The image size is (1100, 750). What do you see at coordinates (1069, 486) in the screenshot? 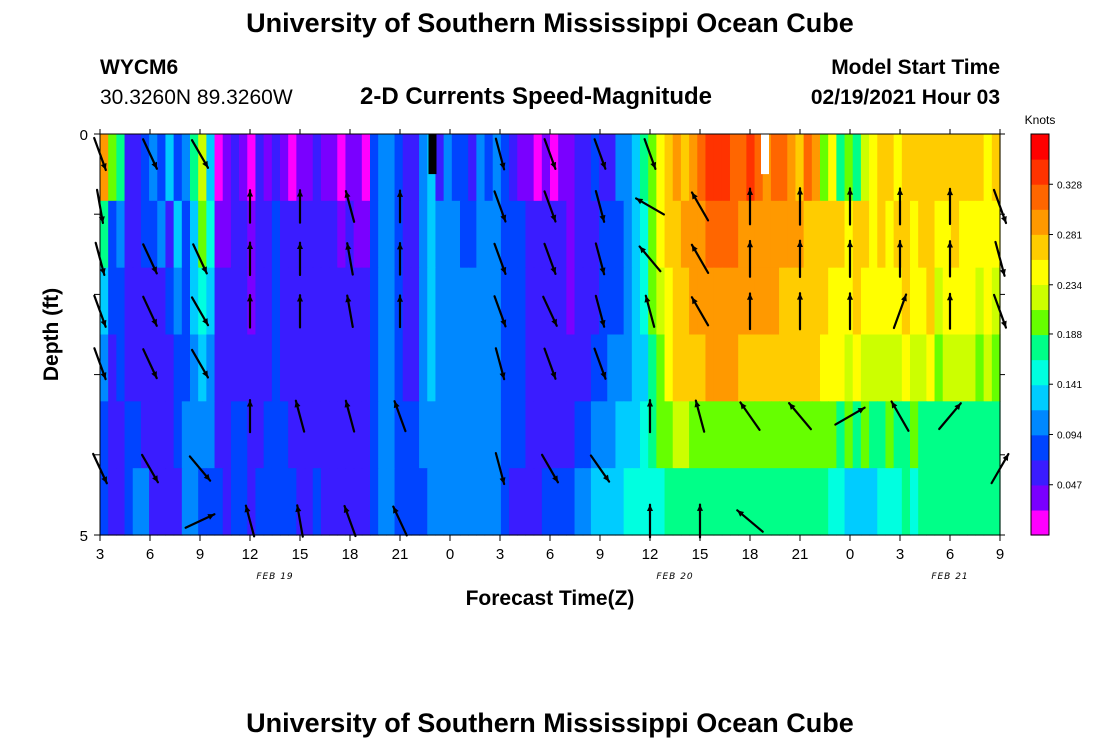
I see `colorbar-tick-label: 0.047` at bounding box center [1069, 486].